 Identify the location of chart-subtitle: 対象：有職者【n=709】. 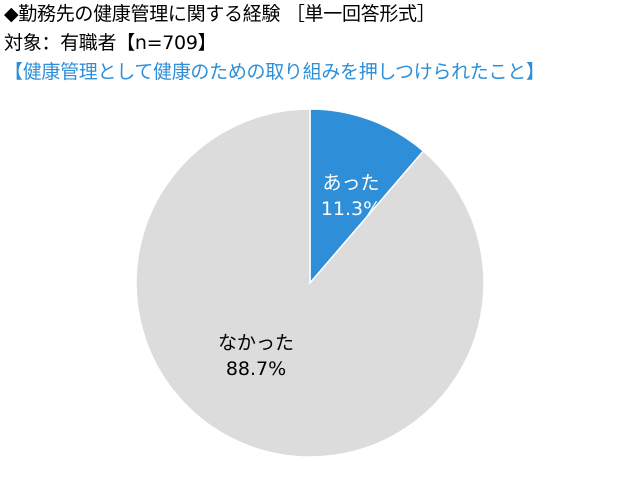
(110, 43).